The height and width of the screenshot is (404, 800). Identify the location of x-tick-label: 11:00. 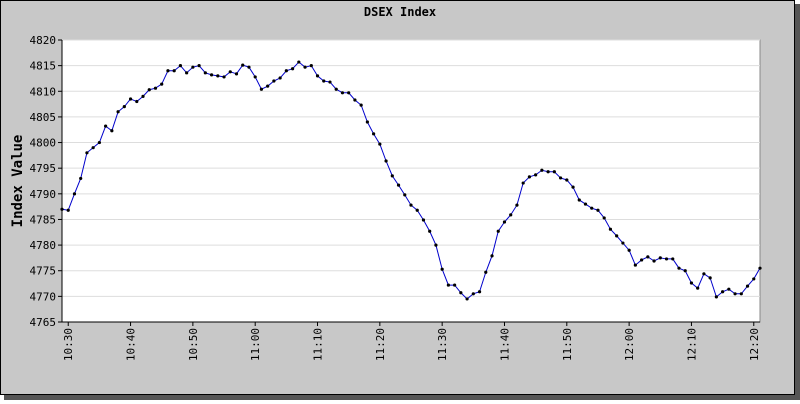
(255, 344).